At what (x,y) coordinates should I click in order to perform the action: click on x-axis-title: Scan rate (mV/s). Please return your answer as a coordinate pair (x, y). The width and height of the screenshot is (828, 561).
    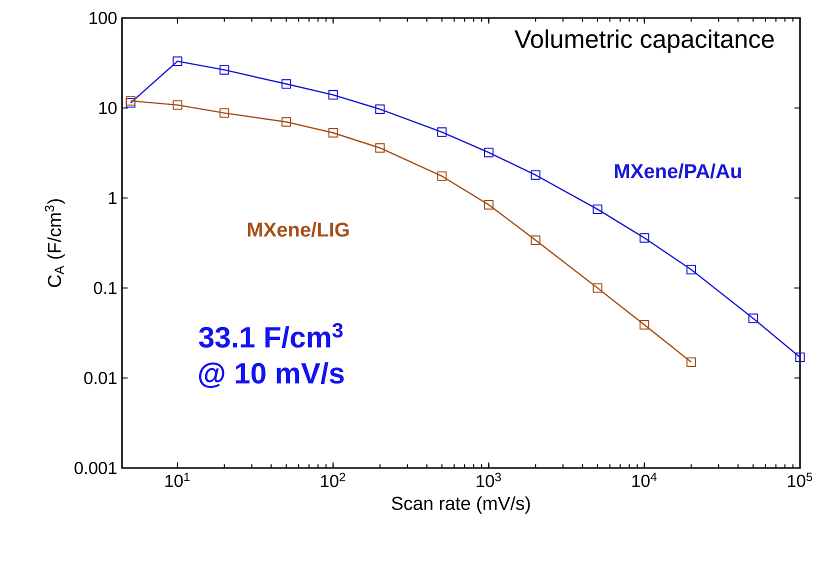
    Looking at the image, I should click on (461, 505).